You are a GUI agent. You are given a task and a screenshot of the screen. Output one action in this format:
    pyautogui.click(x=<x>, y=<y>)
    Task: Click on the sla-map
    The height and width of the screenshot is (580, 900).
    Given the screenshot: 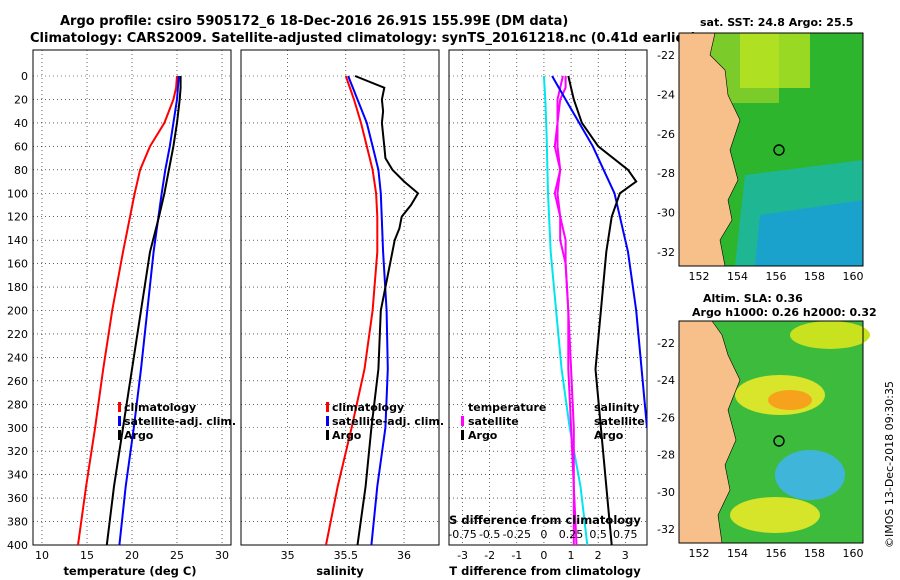 What is the action you would take?
    pyautogui.click(x=774, y=432)
    